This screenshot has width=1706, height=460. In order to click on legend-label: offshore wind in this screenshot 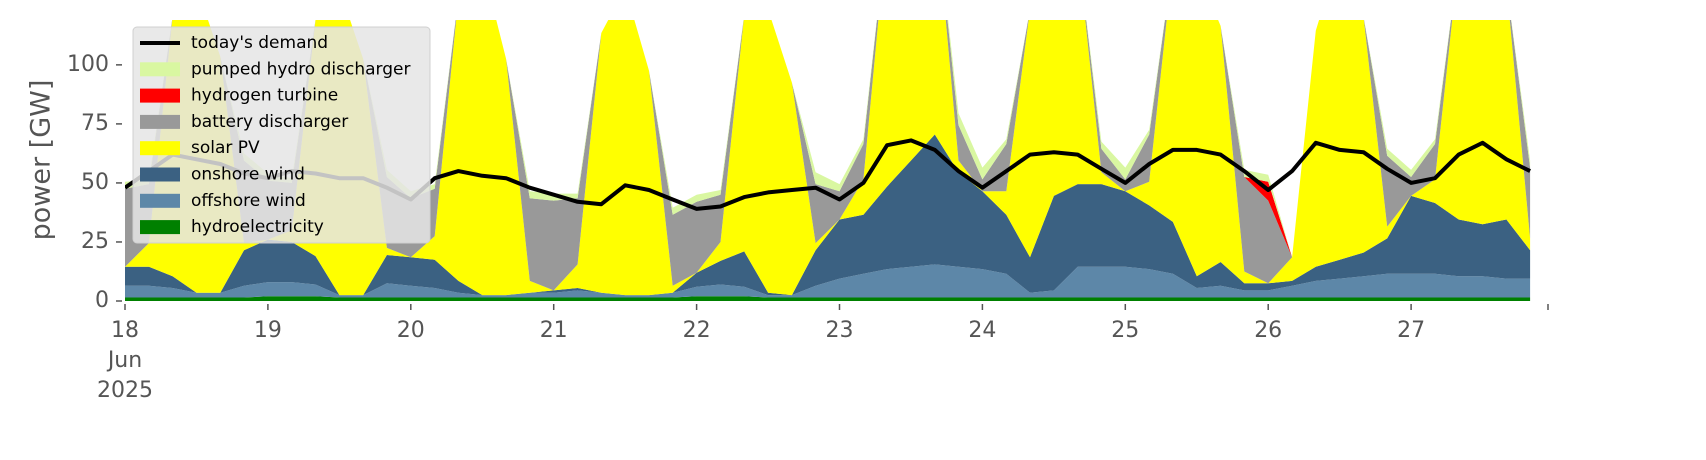, I will do `click(248, 201)`.